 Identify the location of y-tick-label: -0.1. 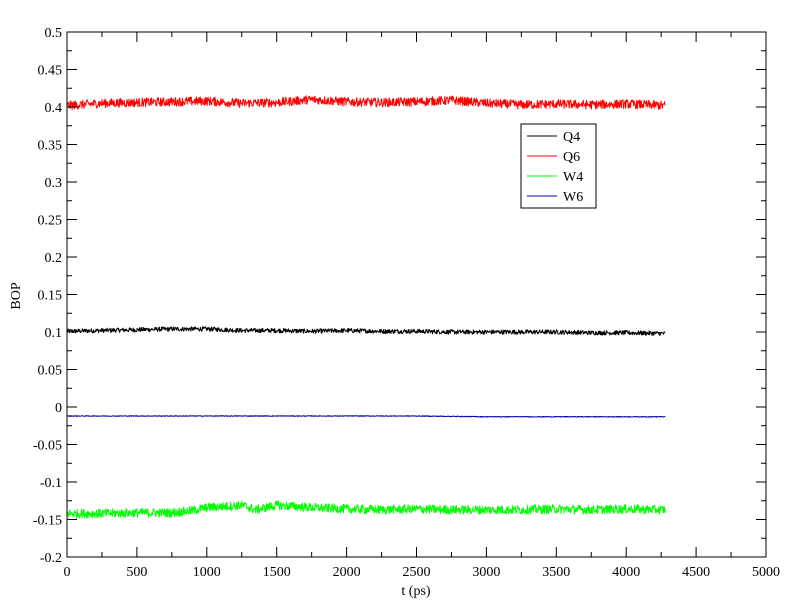
(51, 483).